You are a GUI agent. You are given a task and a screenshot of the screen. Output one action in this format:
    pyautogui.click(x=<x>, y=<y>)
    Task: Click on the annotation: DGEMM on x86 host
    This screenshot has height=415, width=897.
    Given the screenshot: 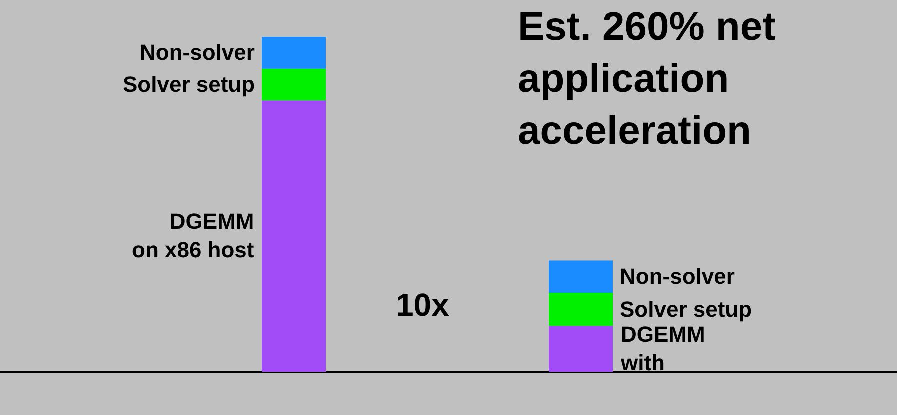 What is the action you would take?
    pyautogui.click(x=193, y=236)
    